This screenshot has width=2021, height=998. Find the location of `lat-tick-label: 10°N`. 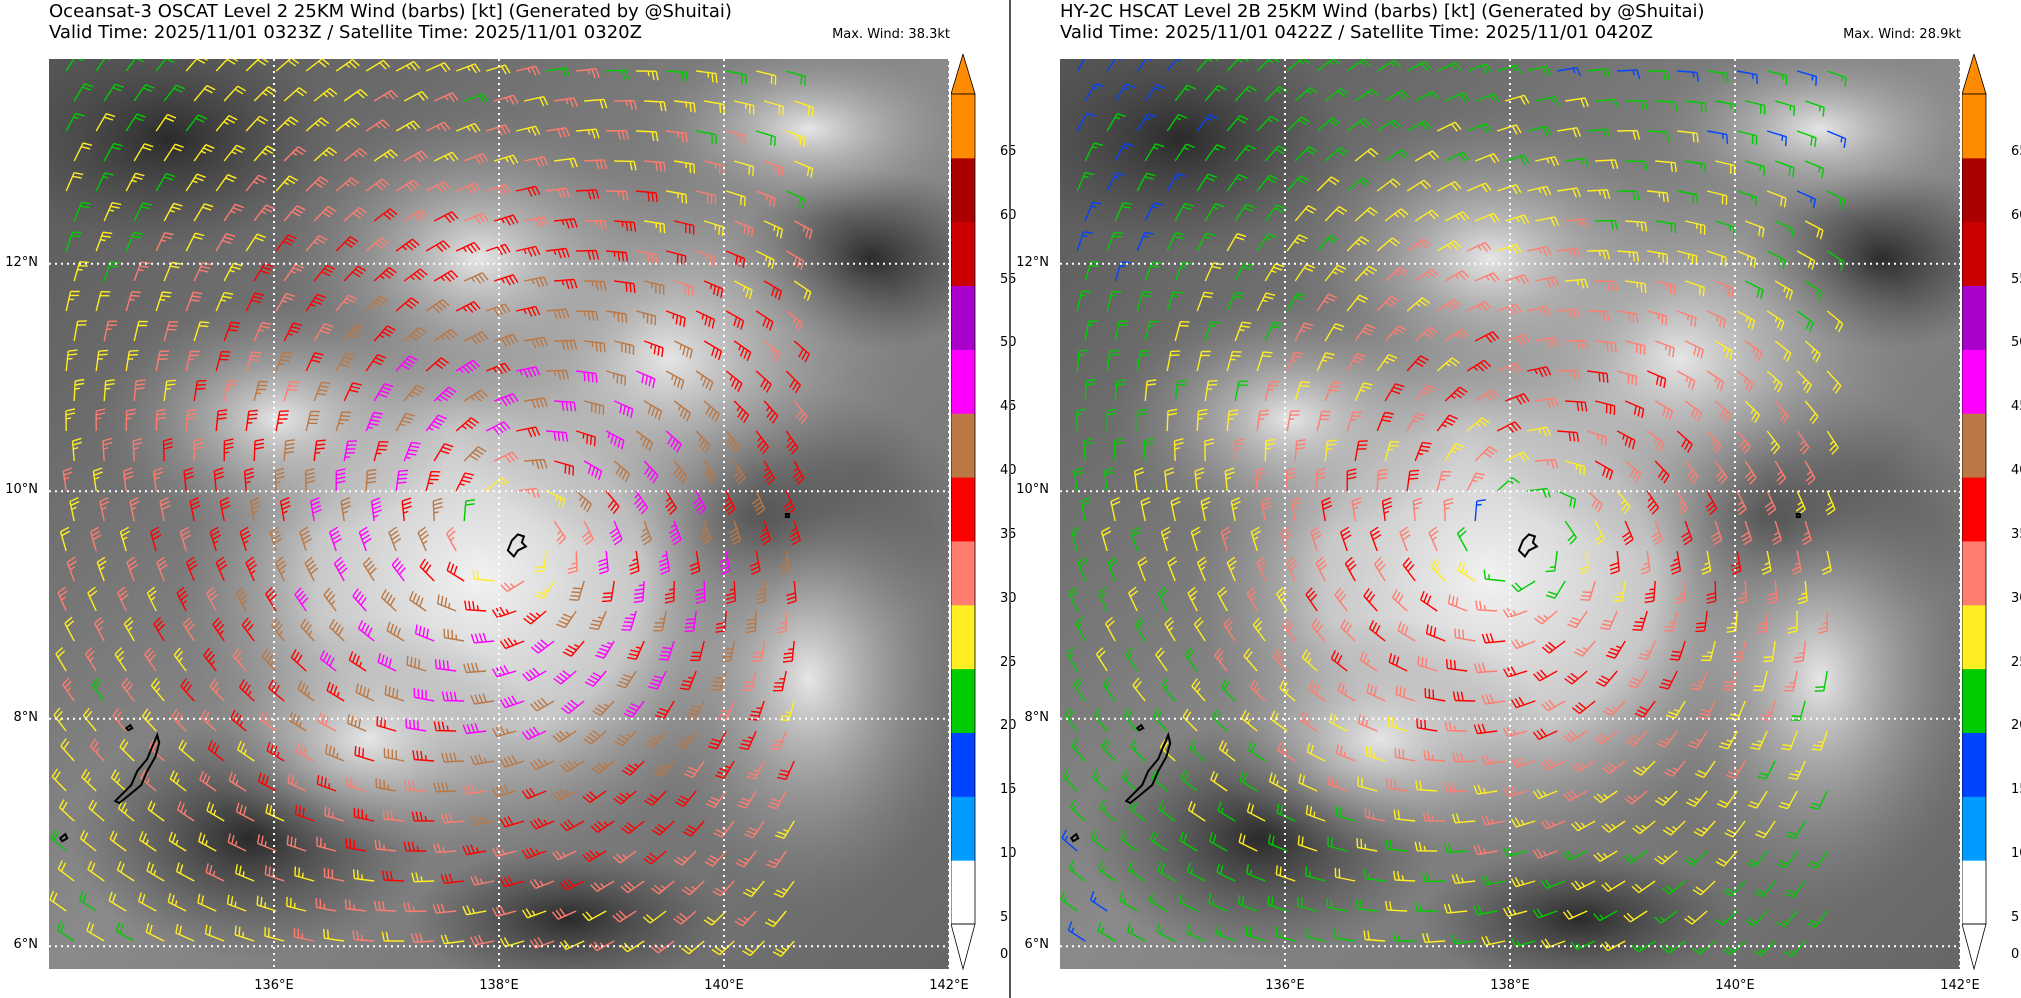

lat-tick-label: 10°N is located at coordinates (1032, 490).